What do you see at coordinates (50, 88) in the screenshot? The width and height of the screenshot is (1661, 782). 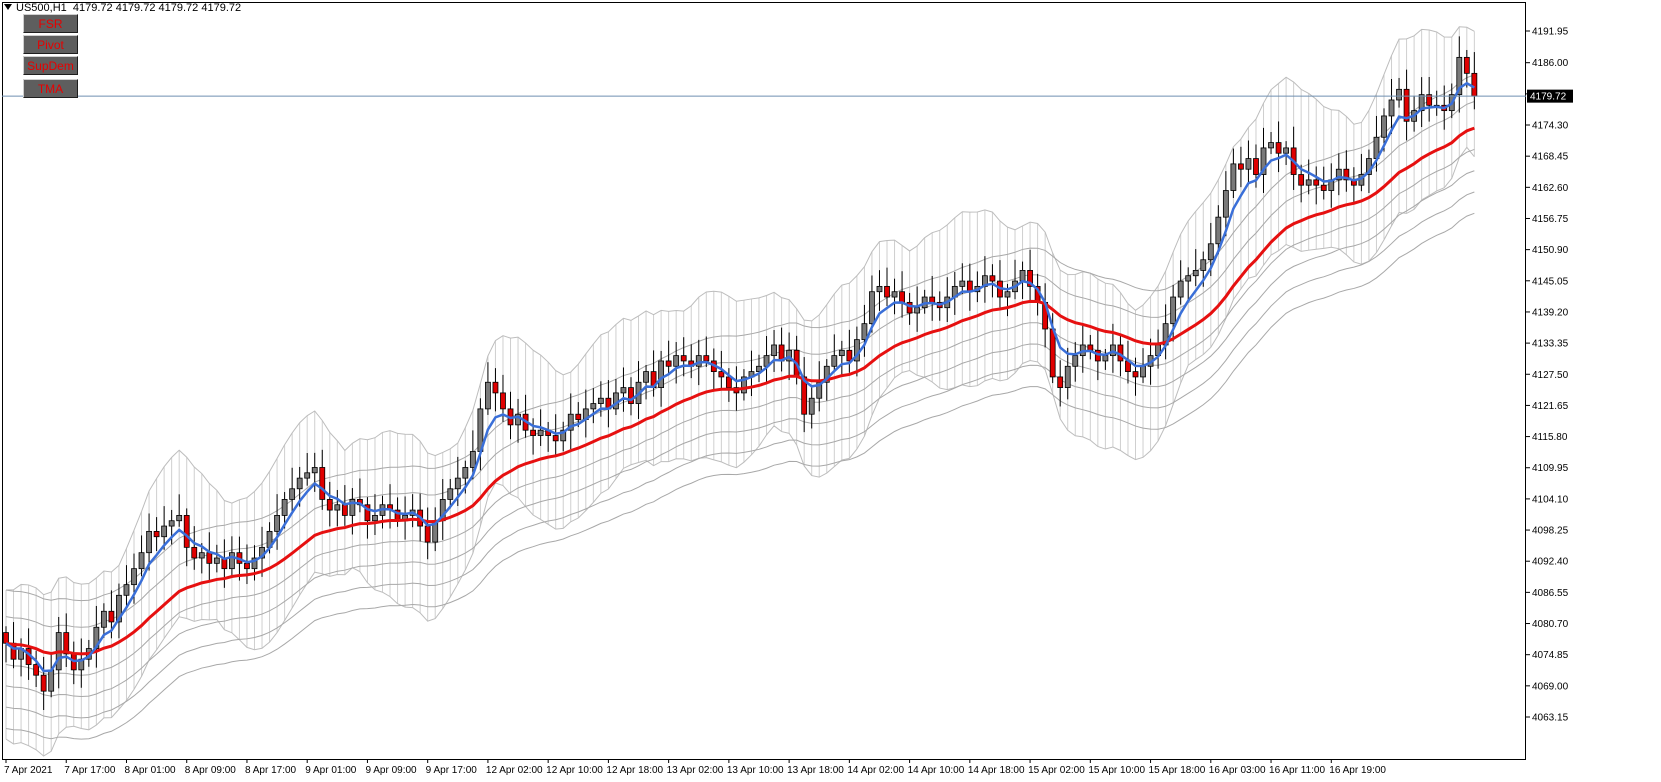 I see `tma-button: TMA` at bounding box center [50, 88].